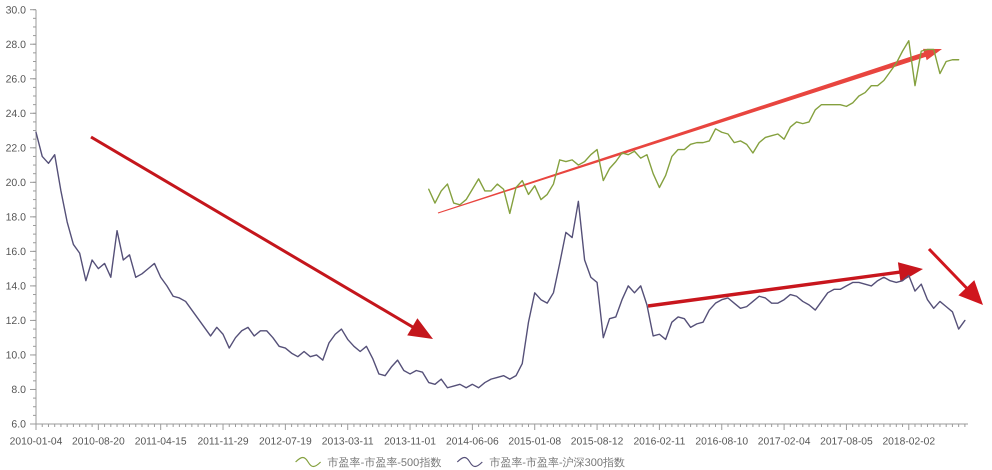  Describe the element at coordinates (16, 356) in the screenshot. I see `y-tick-label: 10.0` at that location.